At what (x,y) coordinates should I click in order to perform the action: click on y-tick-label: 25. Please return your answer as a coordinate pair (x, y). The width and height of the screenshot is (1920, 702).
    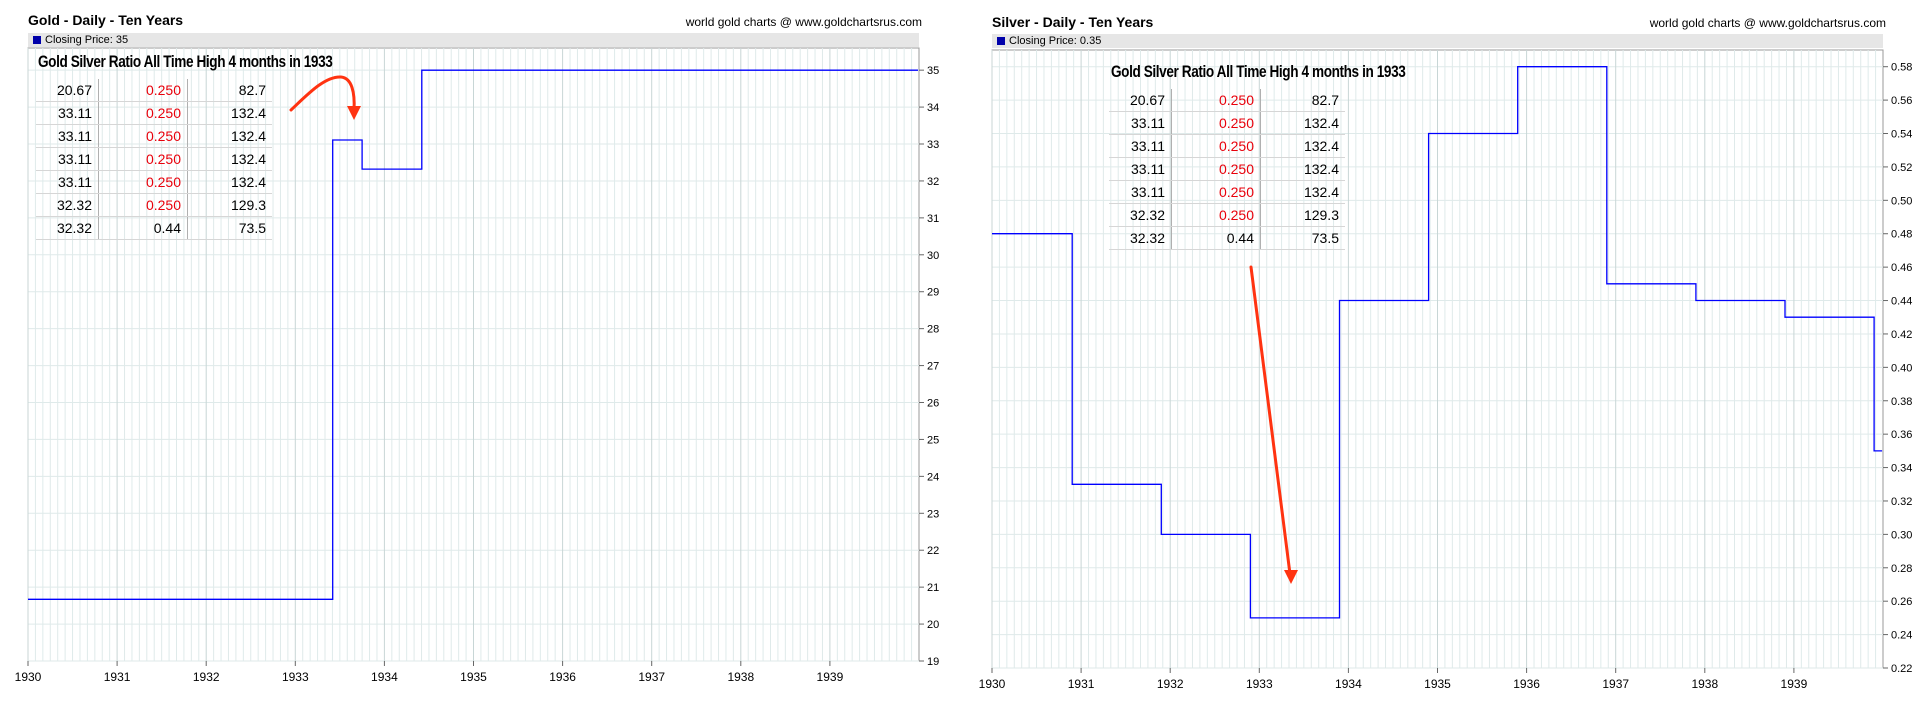
    Looking at the image, I should click on (933, 440).